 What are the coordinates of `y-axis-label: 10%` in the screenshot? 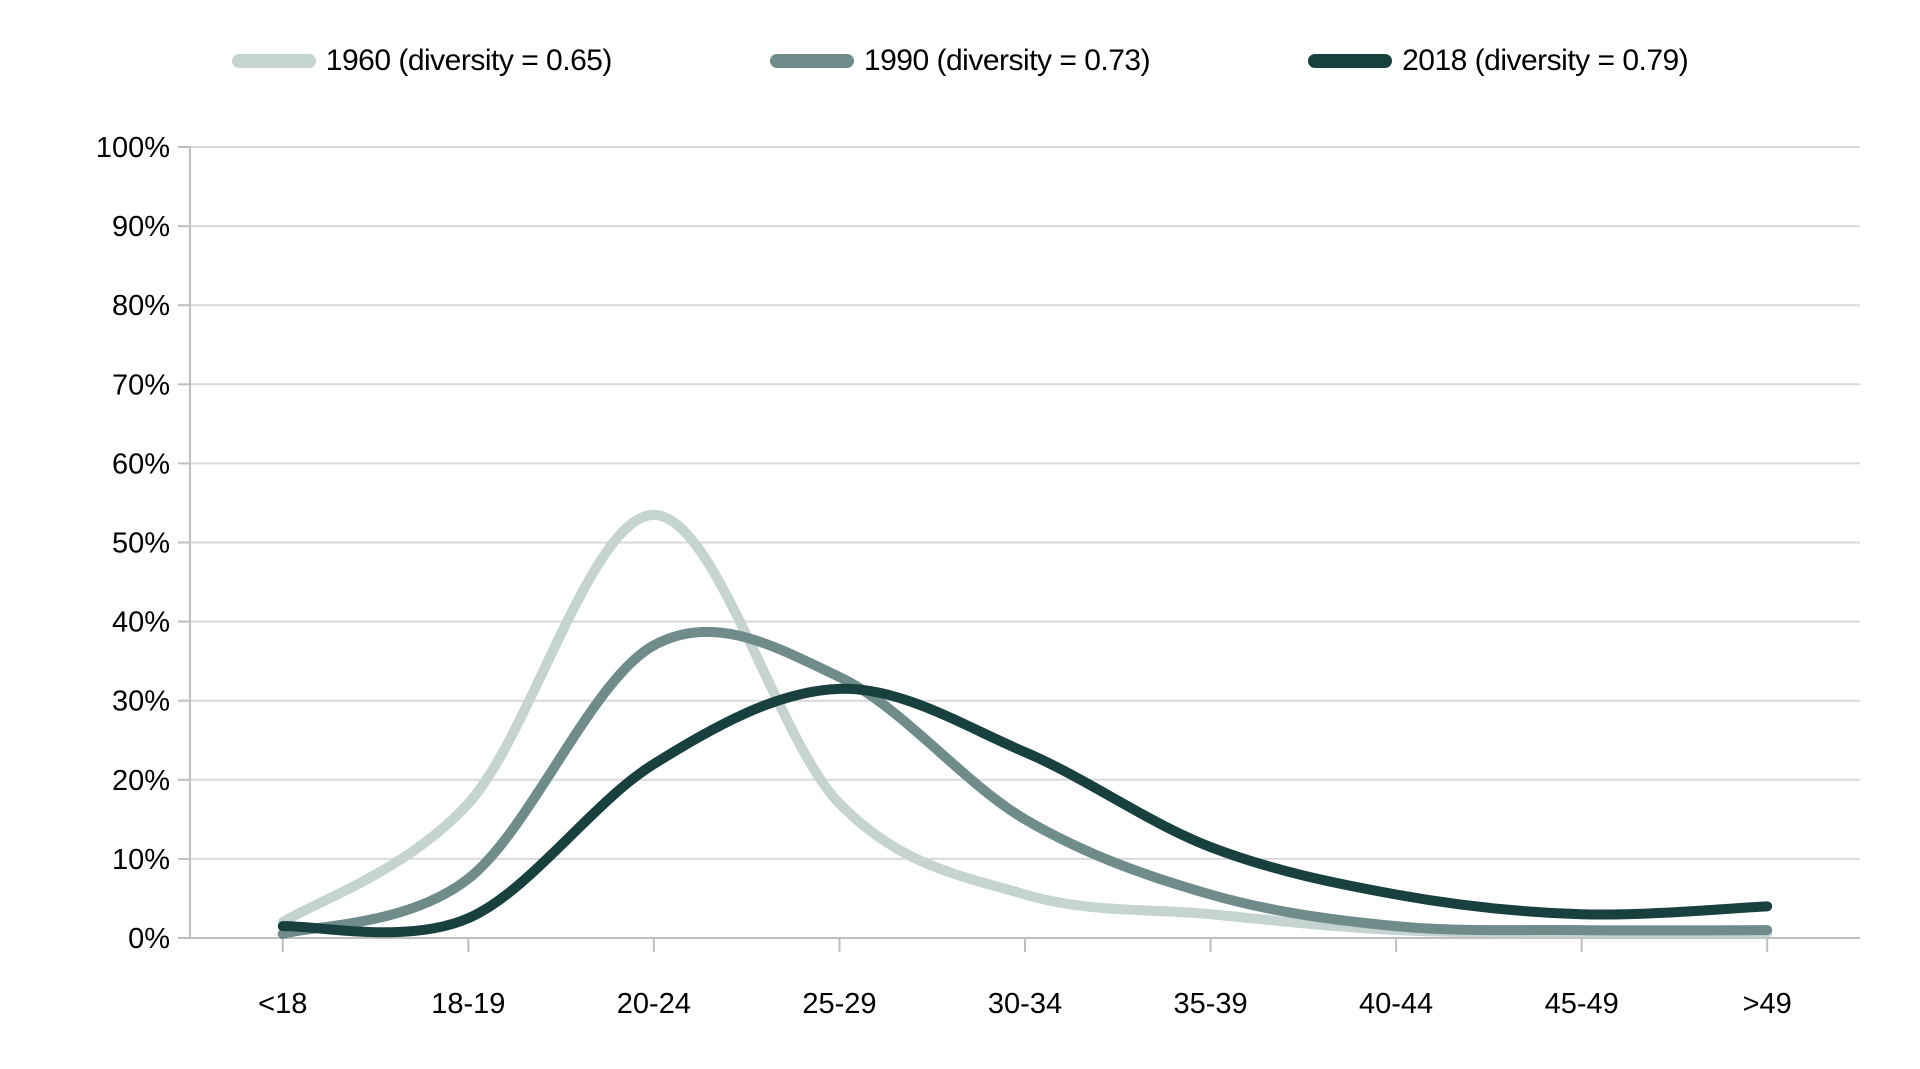 It's located at (141, 860).